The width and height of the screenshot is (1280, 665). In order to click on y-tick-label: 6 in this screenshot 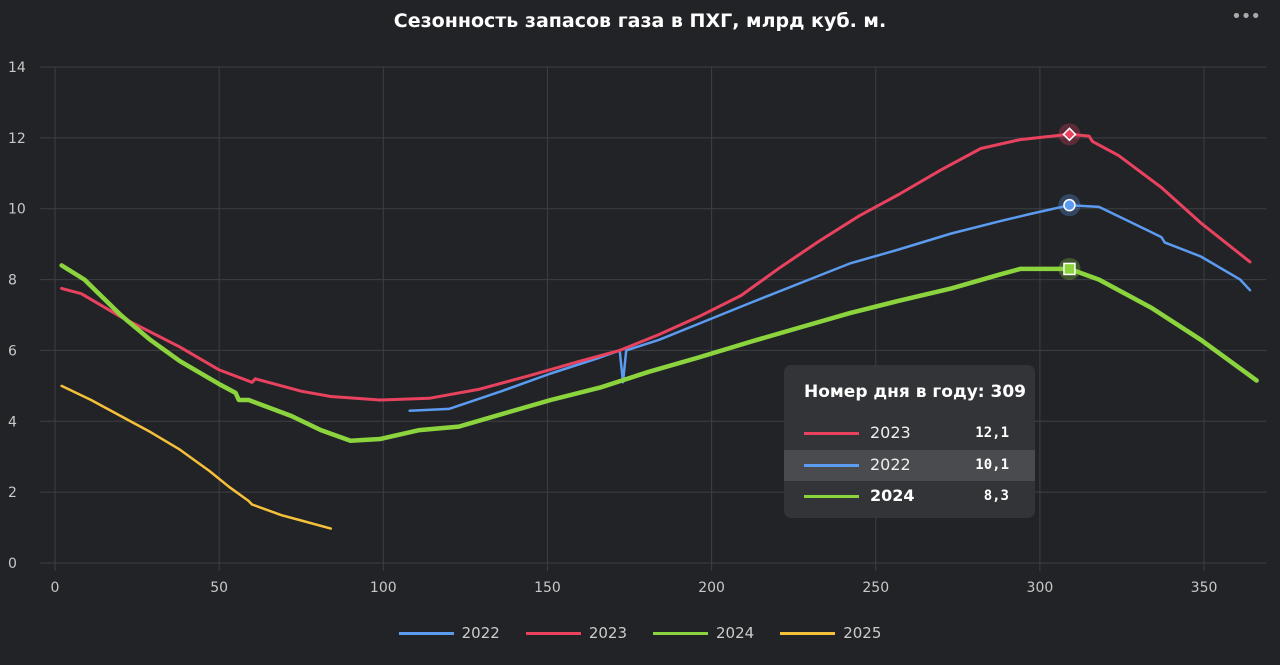, I will do `click(12, 351)`.